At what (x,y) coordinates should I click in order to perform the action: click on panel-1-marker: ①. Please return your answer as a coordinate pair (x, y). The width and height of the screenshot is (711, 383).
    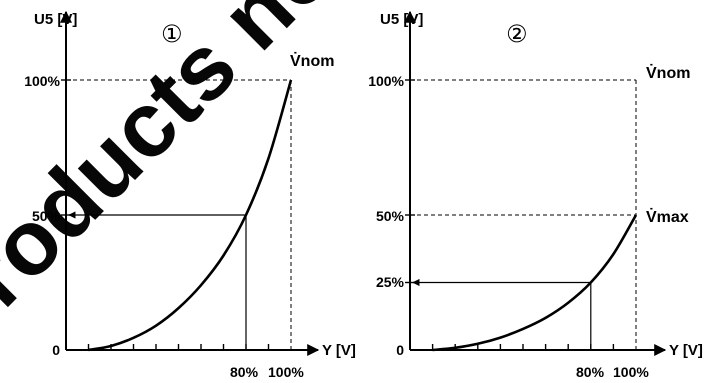
    Looking at the image, I should click on (172, 34).